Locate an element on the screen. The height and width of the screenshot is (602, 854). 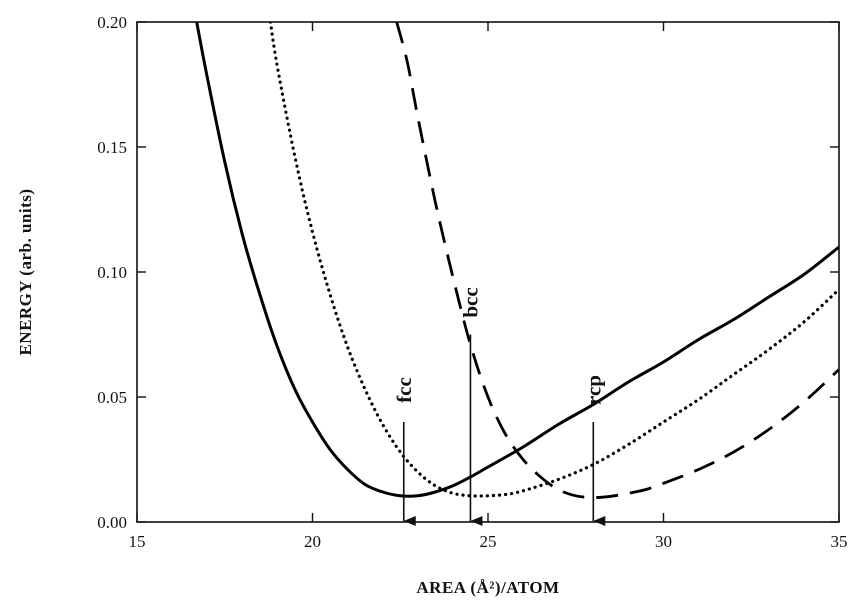
y-tick-label: 0.20 is located at coordinates (112, 22).